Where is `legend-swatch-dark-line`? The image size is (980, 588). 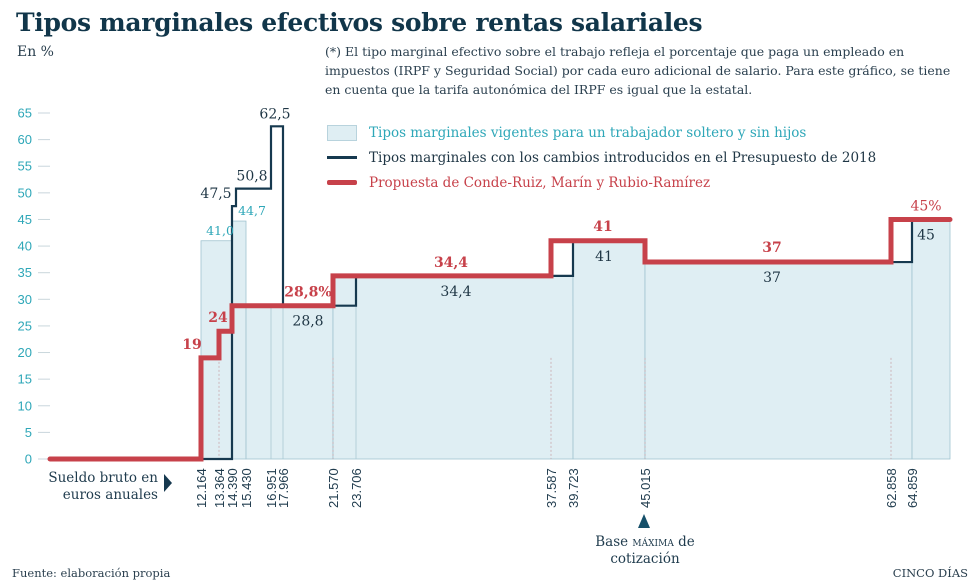
legend-swatch-dark-line is located at coordinates (342, 157).